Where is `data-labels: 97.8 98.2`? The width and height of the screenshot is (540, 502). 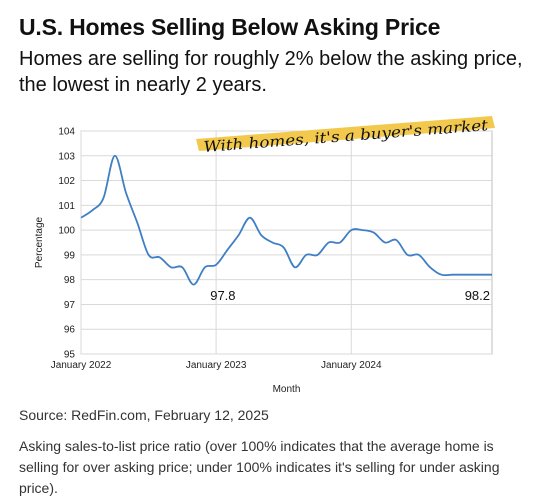
data-labels: 97.8 98.2 is located at coordinates (350, 295).